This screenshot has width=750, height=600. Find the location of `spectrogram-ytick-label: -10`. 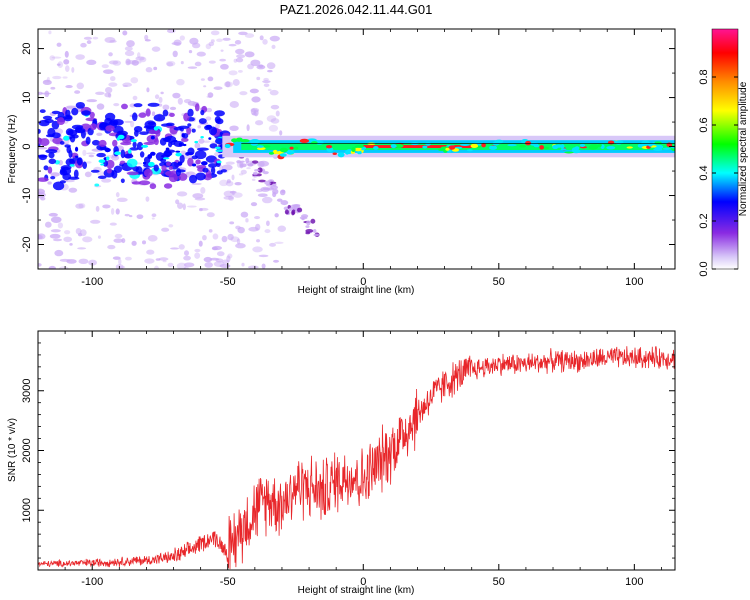

spectrogram-ytick-label: -10 is located at coordinates (27, 196).